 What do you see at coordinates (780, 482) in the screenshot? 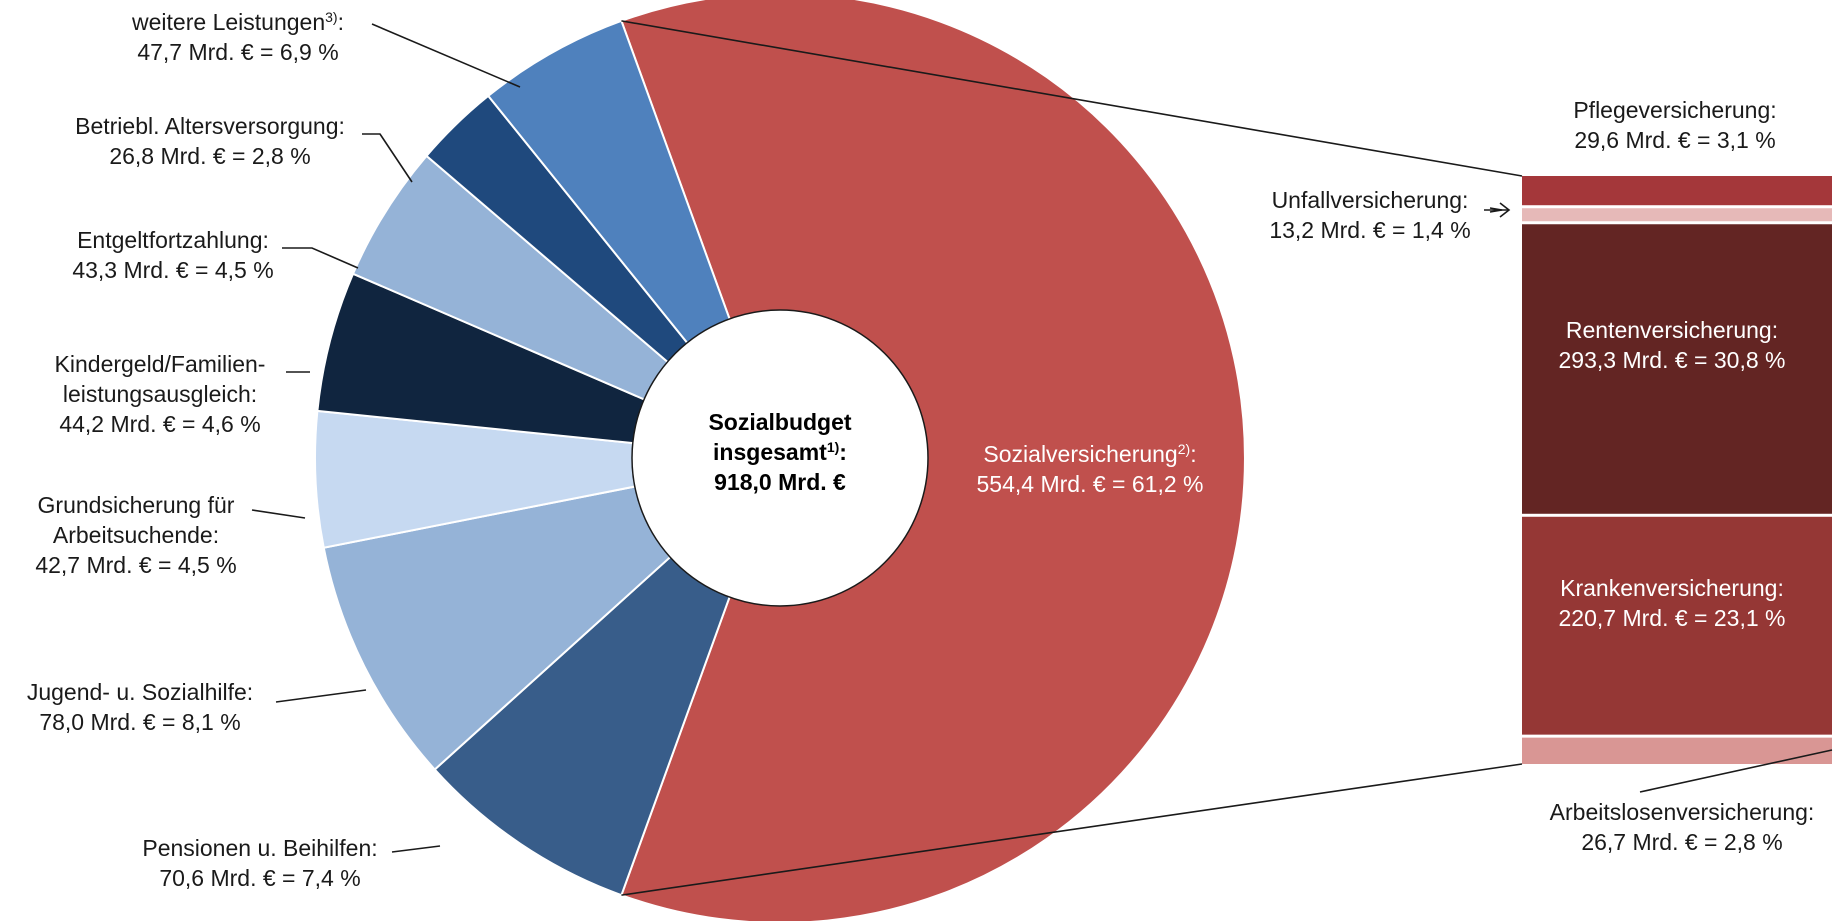
I see `center-total-value: 918,0 Mrd. €` at bounding box center [780, 482].